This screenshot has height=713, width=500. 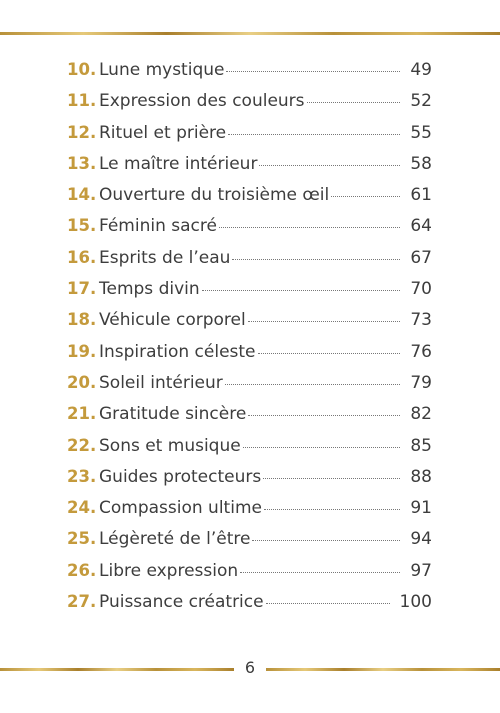 What do you see at coordinates (149, 289) in the screenshot?
I see `entry-title: Temps divin` at bounding box center [149, 289].